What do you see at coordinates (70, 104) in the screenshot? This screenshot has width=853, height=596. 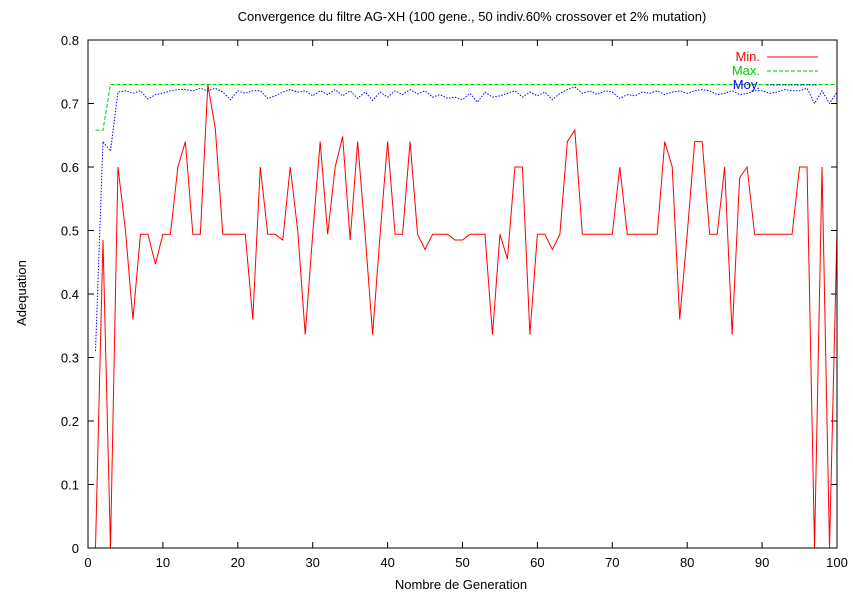 I see `y-tick-label: 0.7` at bounding box center [70, 104].